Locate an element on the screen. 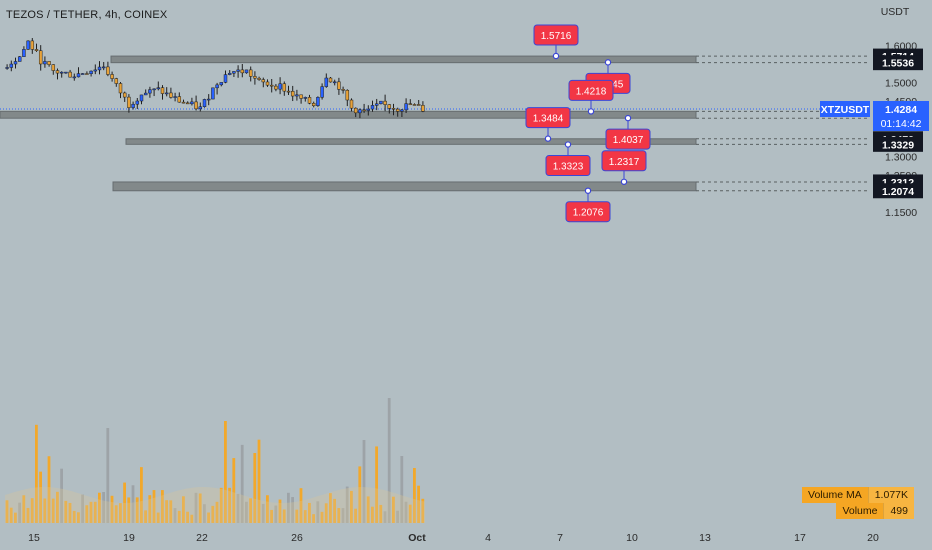  volume-legend: Volume 499 is located at coordinates (875, 511).